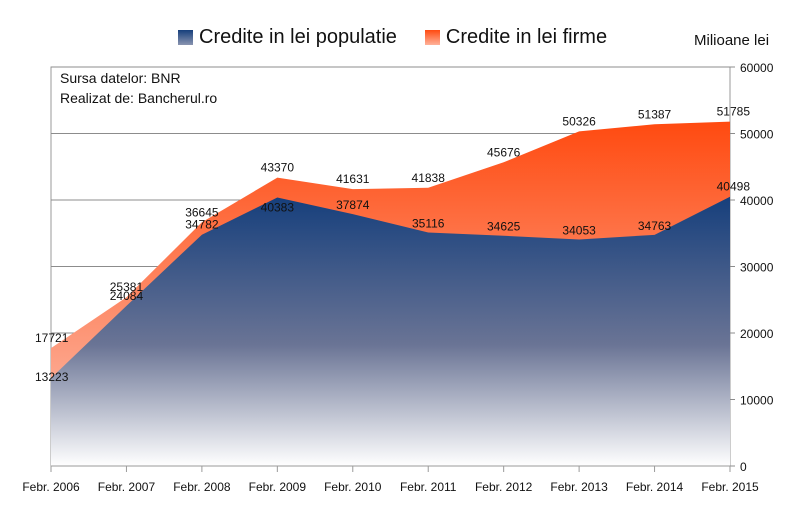 The width and height of the screenshot is (800, 529). I want to click on data-label-populatie: 34763, so click(655, 226).